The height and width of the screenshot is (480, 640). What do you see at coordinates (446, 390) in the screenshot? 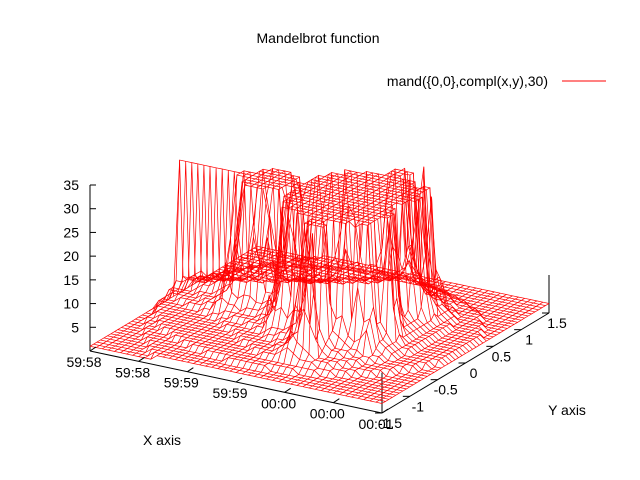
I see `y-tick-label: -0.5` at bounding box center [446, 390].